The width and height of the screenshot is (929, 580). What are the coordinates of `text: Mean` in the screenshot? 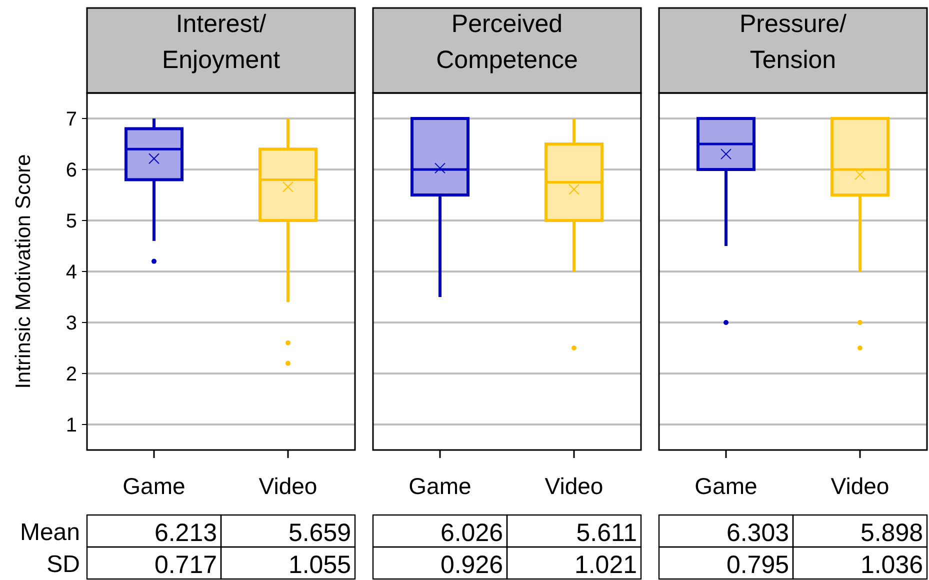 It's located at (50, 532).